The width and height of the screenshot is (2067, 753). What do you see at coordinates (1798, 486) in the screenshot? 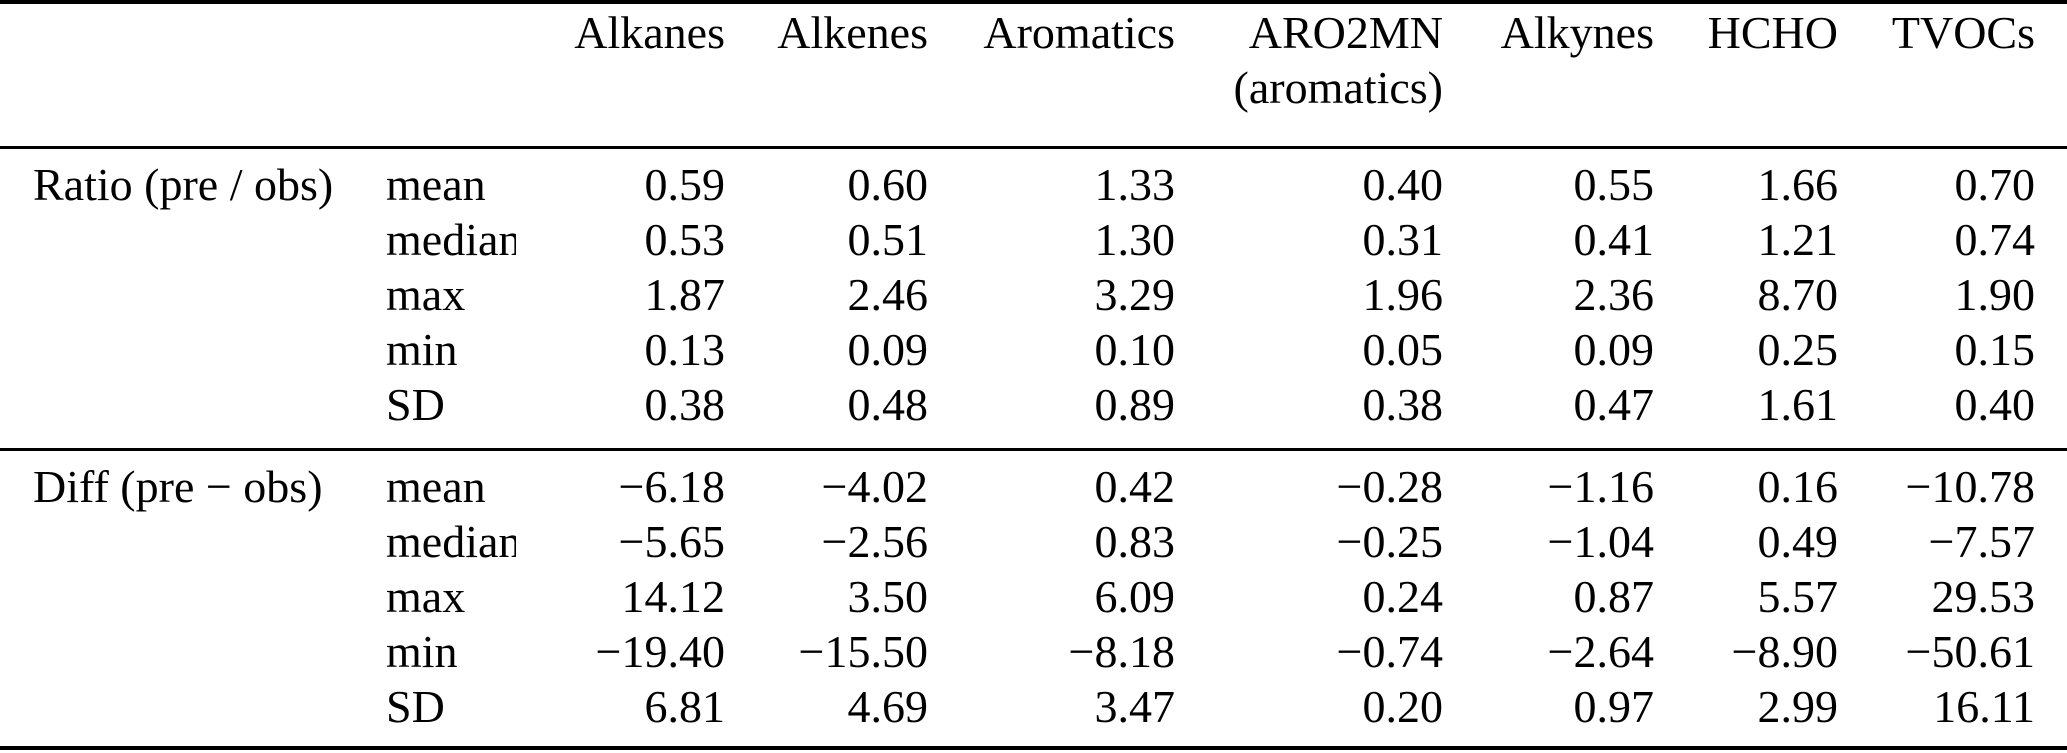
I see `value-cell: 0.16` at bounding box center [1798, 486].